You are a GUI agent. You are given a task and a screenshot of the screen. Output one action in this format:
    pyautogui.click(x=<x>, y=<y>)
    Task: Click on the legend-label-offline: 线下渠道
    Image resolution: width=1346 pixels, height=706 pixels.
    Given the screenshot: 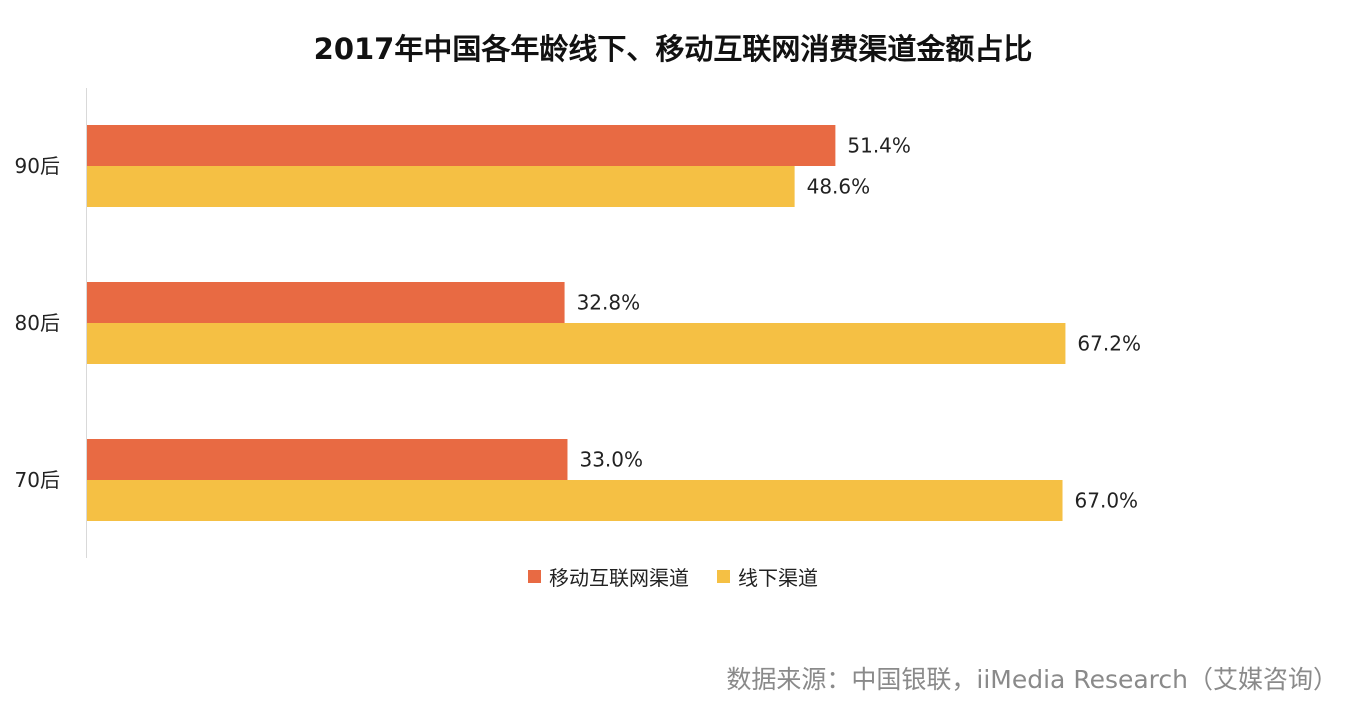 What is the action you would take?
    pyautogui.click(x=778, y=578)
    